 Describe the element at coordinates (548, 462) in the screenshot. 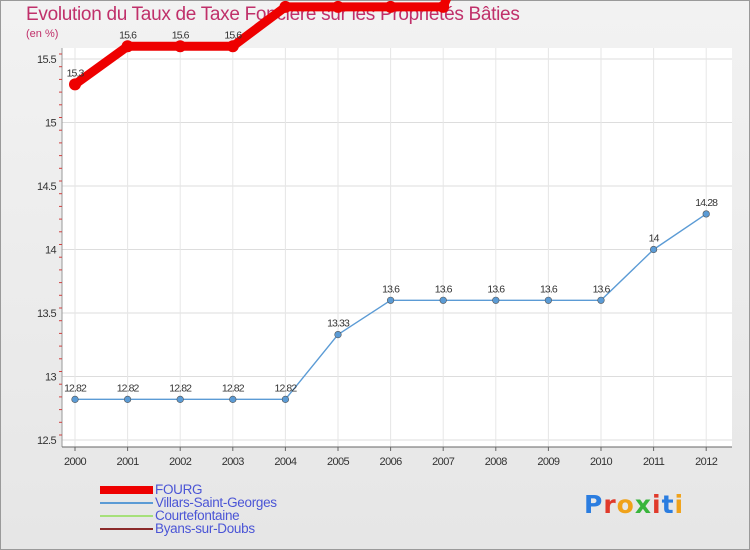

I see `x-tick-label: 2009` at that location.